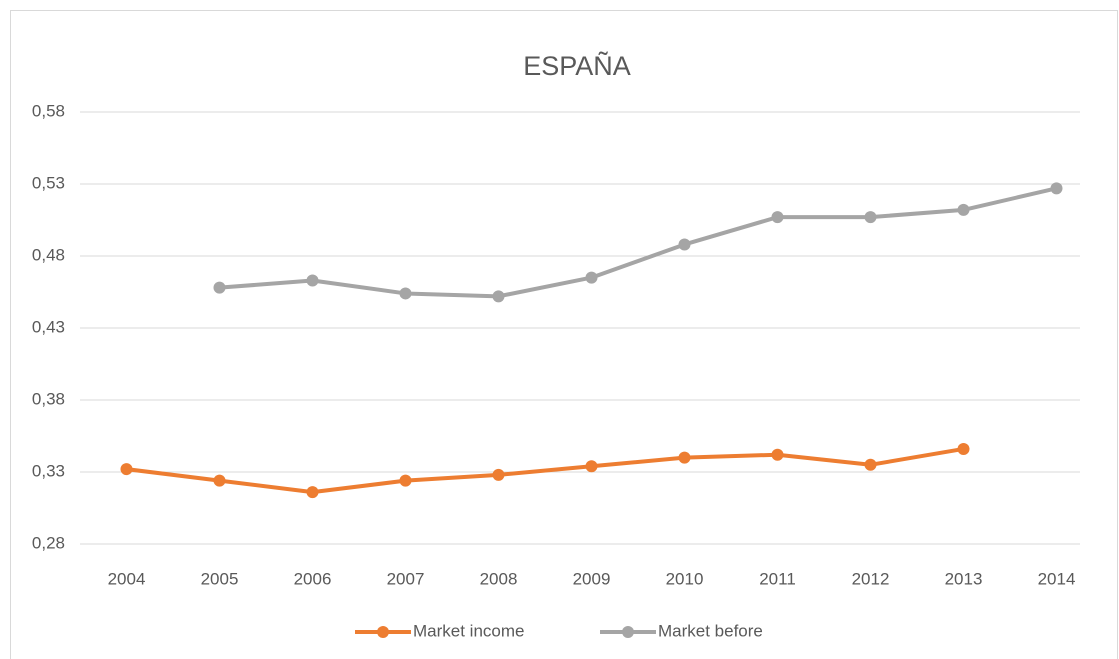 The width and height of the screenshot is (1119, 659). Describe the element at coordinates (592, 578) in the screenshot. I see `x-tick-label: 2009` at that location.